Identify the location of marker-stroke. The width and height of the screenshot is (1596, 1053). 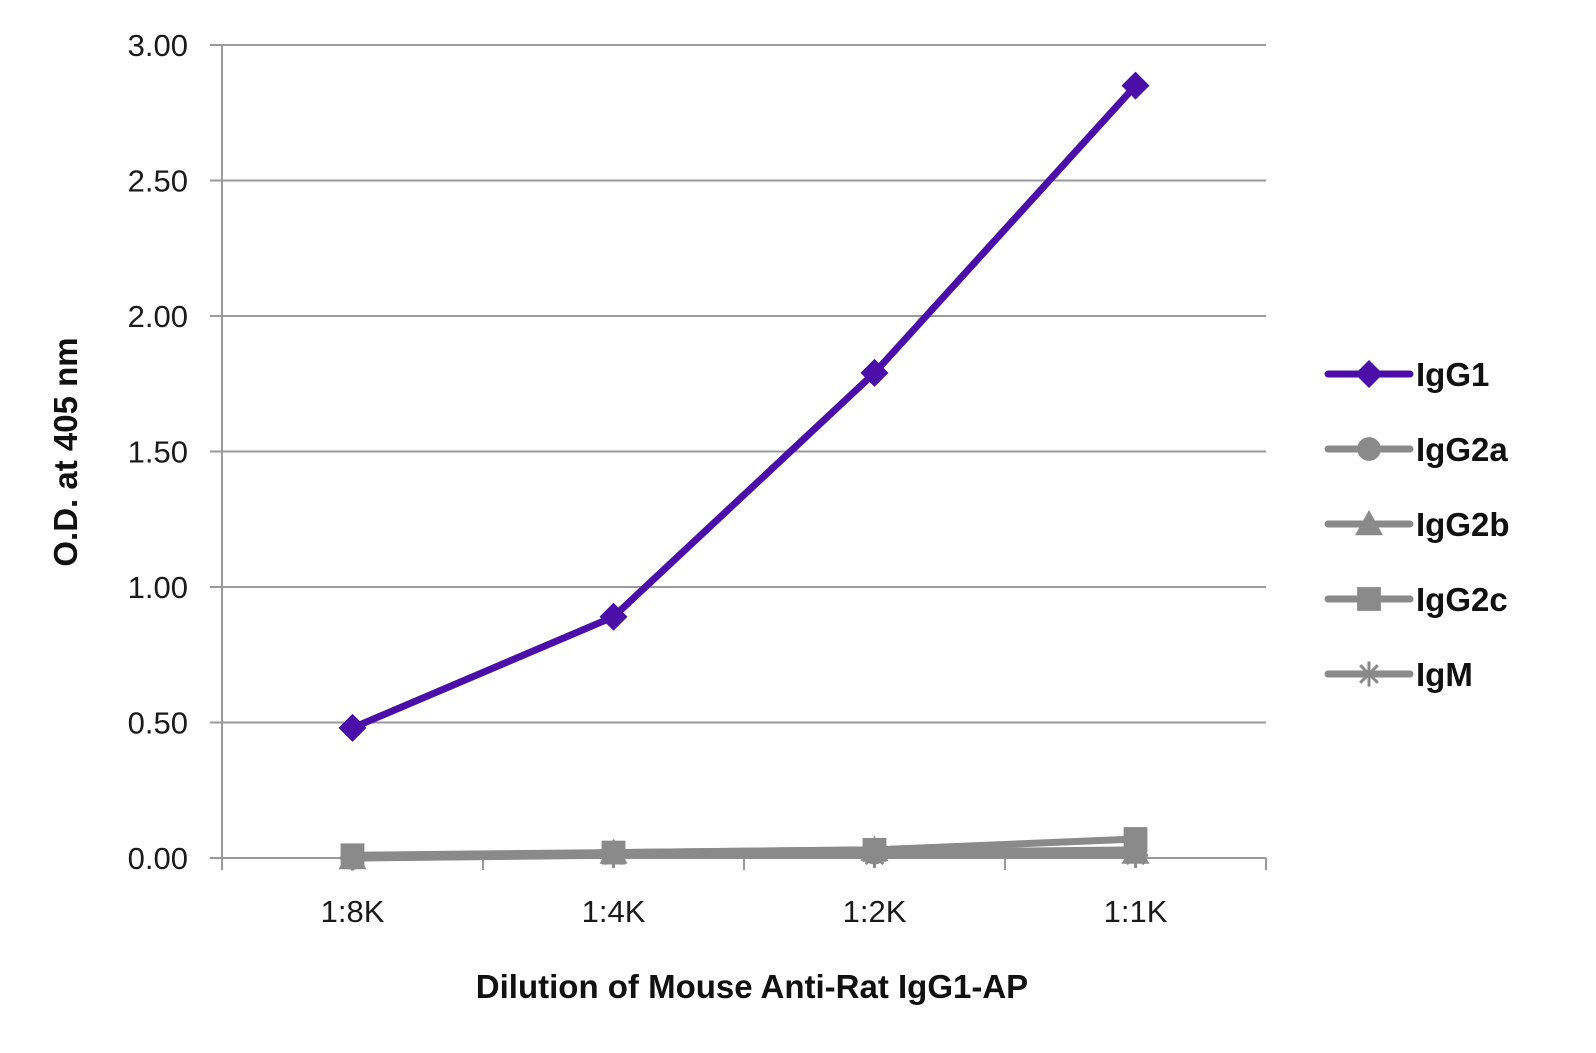
(1369, 674).